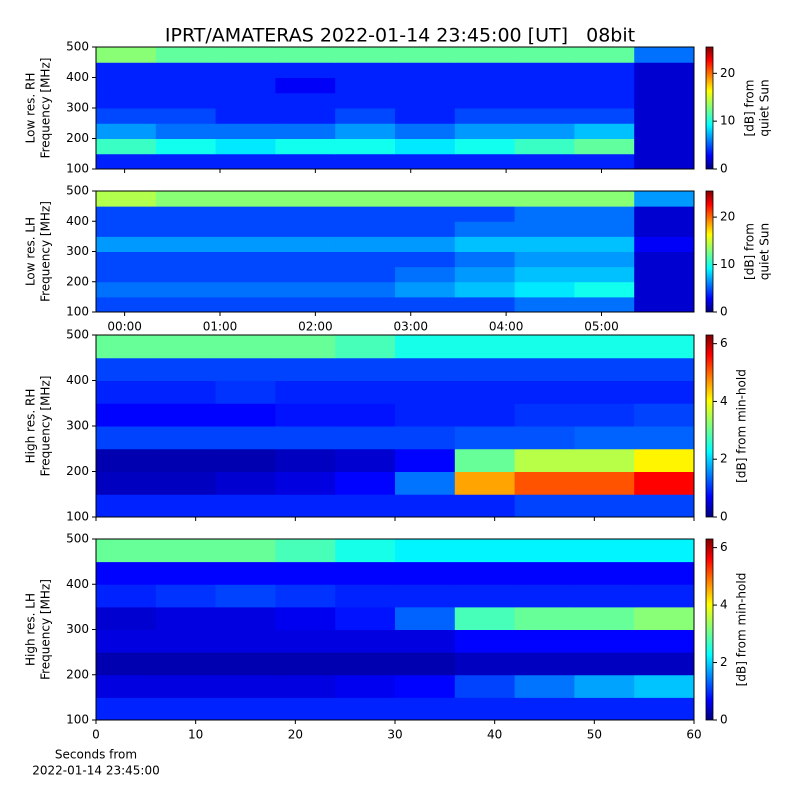 The height and width of the screenshot is (800, 800). I want to click on colorbar-tick-label: 10, so click(727, 121).